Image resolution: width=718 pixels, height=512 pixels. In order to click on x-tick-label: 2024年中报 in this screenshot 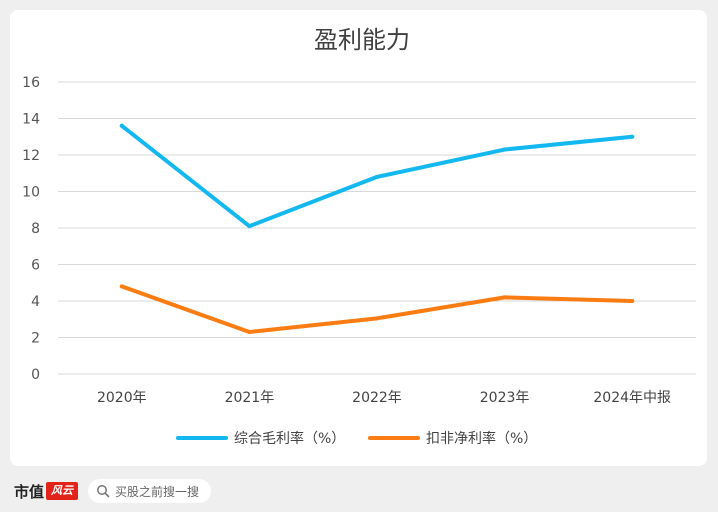, I will do `click(632, 398)`.